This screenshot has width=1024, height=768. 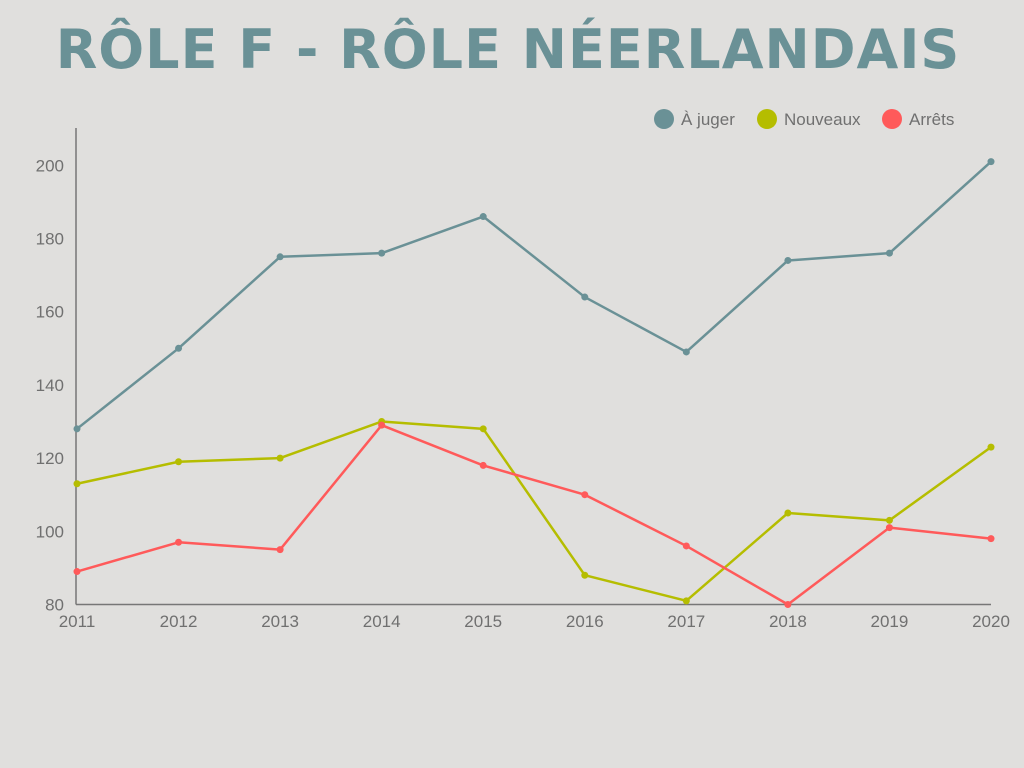 I want to click on x-tick-label: 2018, so click(x=788, y=621).